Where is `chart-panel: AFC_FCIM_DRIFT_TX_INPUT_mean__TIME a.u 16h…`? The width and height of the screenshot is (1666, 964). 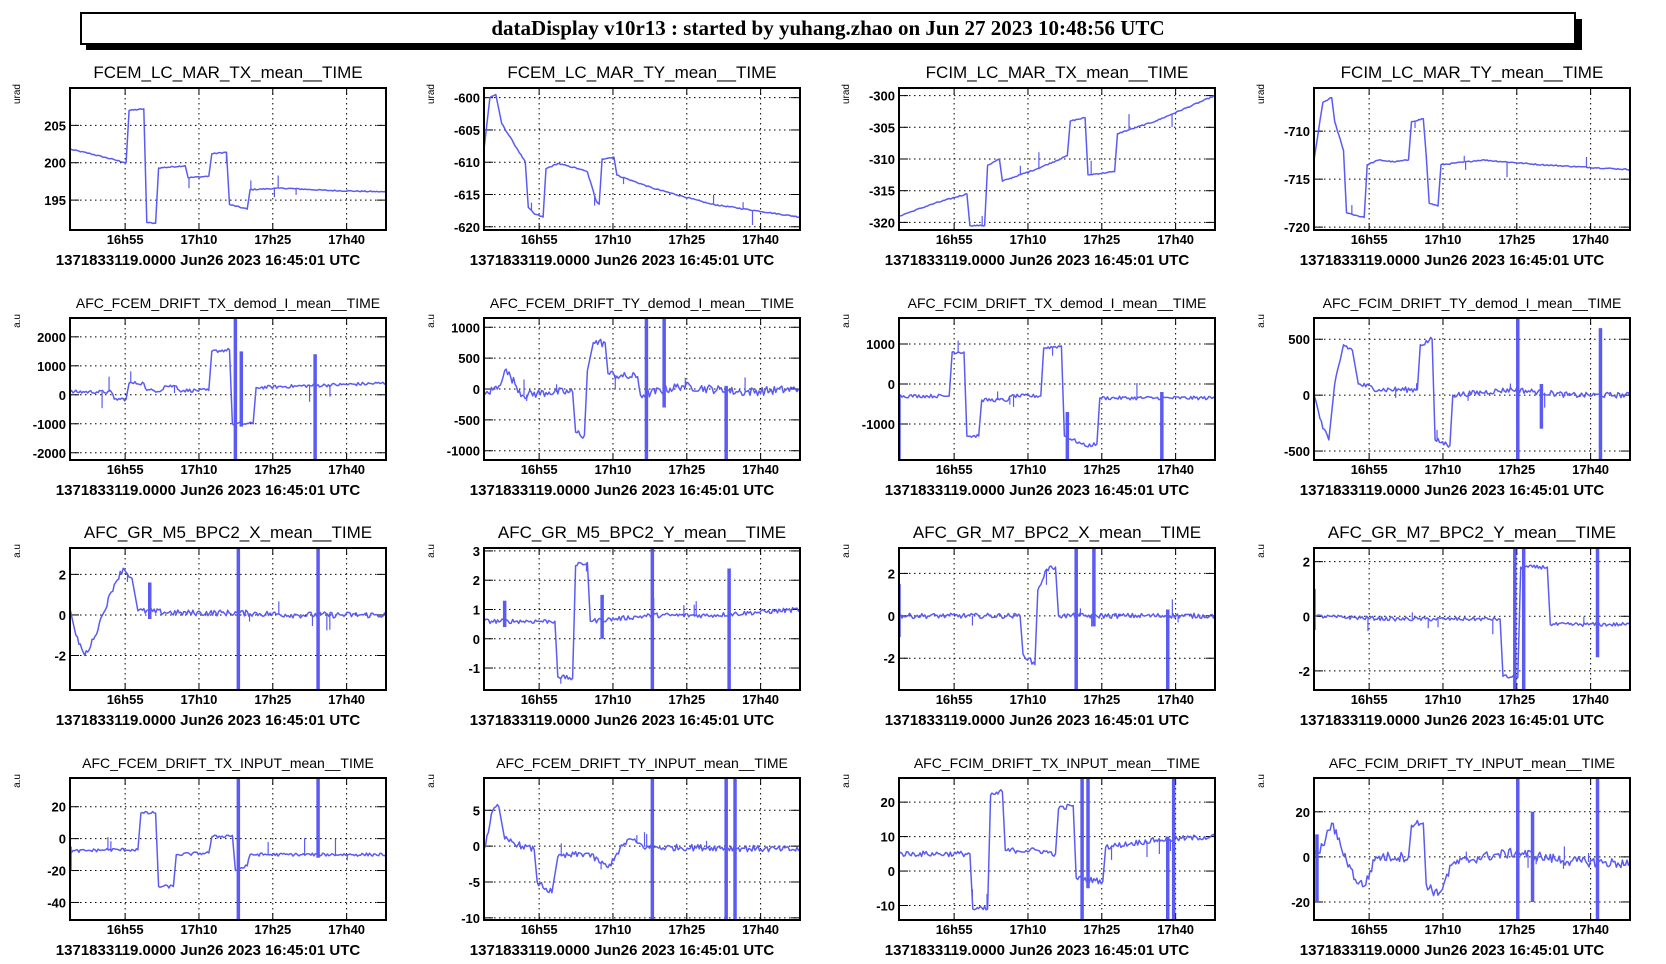 chart-panel: AFC_FCIM_DRIFT_TX_INPUT_mean__TIME a.u 16h… is located at coordinates (1028, 857).